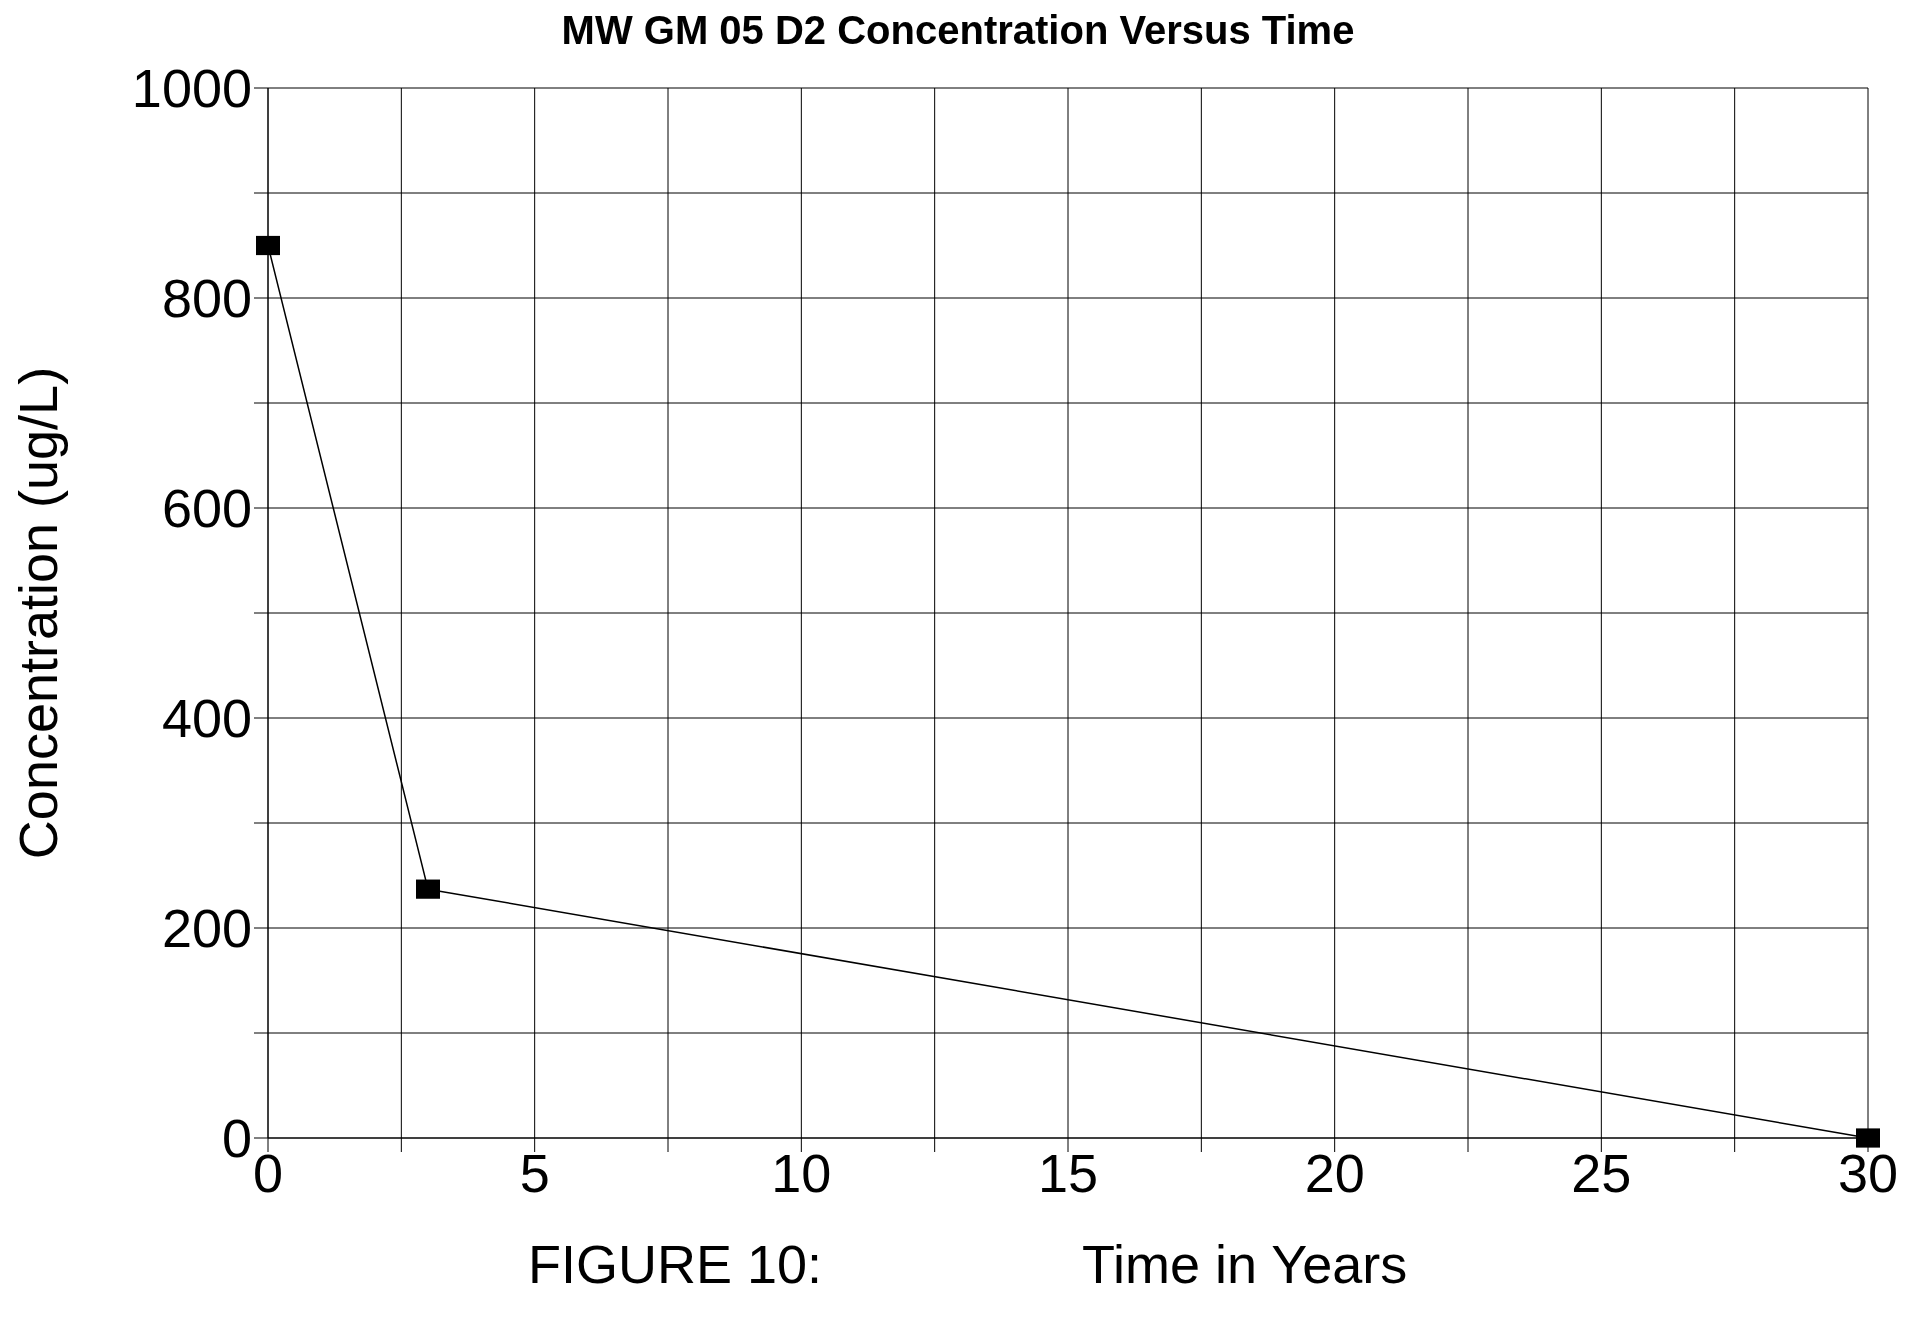 This screenshot has height=1320, width=1925. What do you see at coordinates (191, 88) in the screenshot?
I see `y-tick-label: 1000` at bounding box center [191, 88].